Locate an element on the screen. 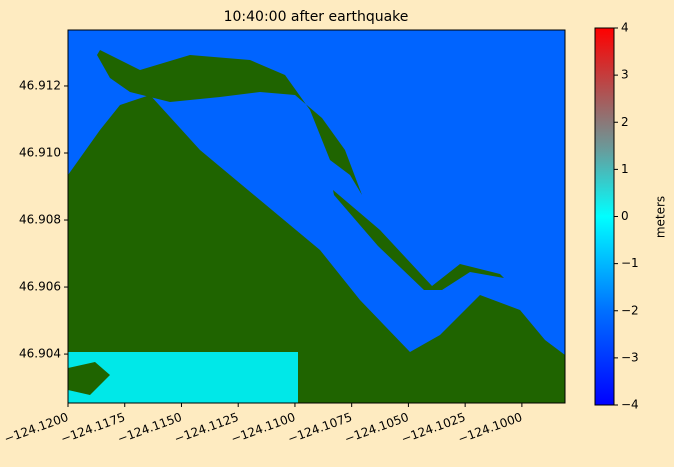 This screenshot has height=467, width=674. colorbar-tick-label: 3 is located at coordinates (625, 75).